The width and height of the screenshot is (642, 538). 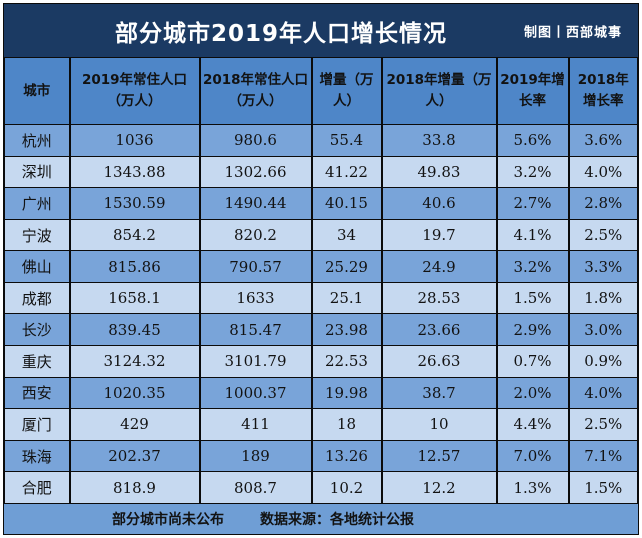 What do you see at coordinates (134, 91) in the screenshot?
I see `column-header-pop-2019: 2019年常住人口（万人）` at bounding box center [134, 91].